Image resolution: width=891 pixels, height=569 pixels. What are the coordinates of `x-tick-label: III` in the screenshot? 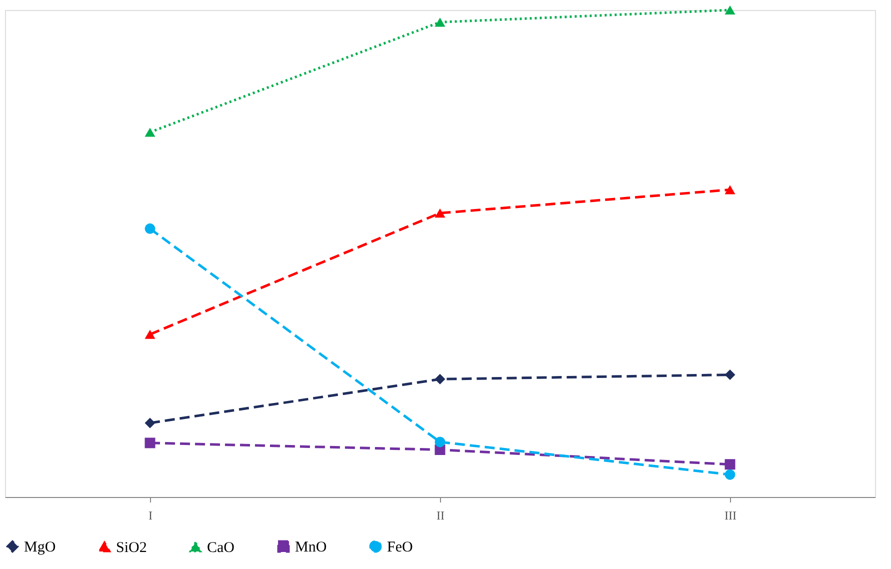 It's located at (730, 515).